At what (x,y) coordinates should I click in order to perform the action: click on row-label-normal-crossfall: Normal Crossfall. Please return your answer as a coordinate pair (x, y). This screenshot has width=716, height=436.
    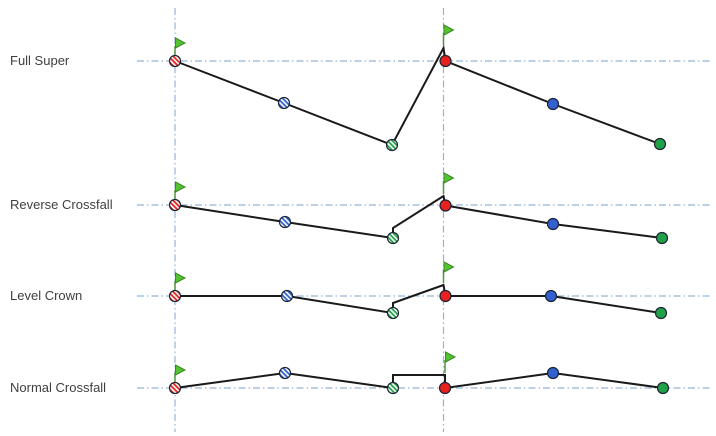
    Looking at the image, I should click on (58, 387).